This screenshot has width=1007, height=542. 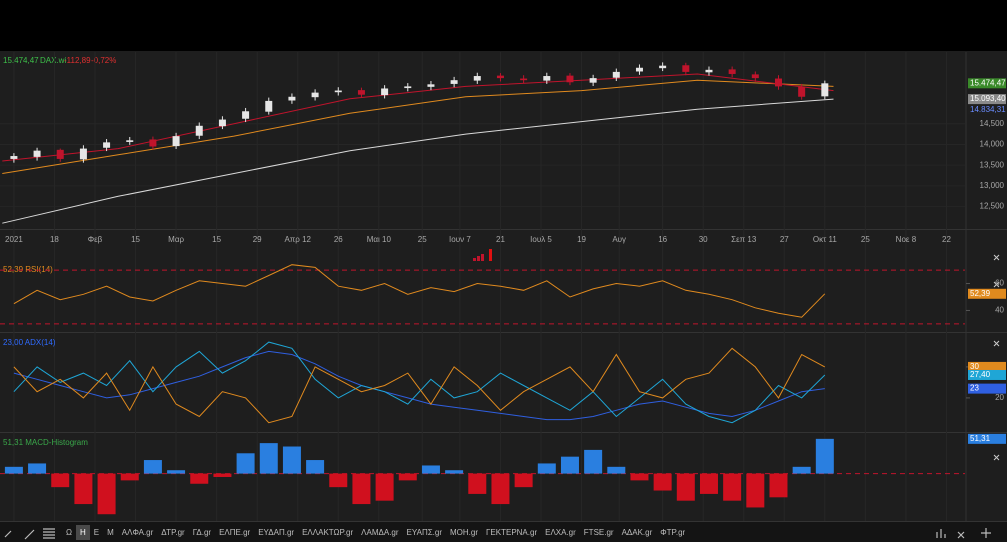 What do you see at coordinates (14, 239) in the screenshot?
I see `x-tick-label: 2021` at bounding box center [14, 239].